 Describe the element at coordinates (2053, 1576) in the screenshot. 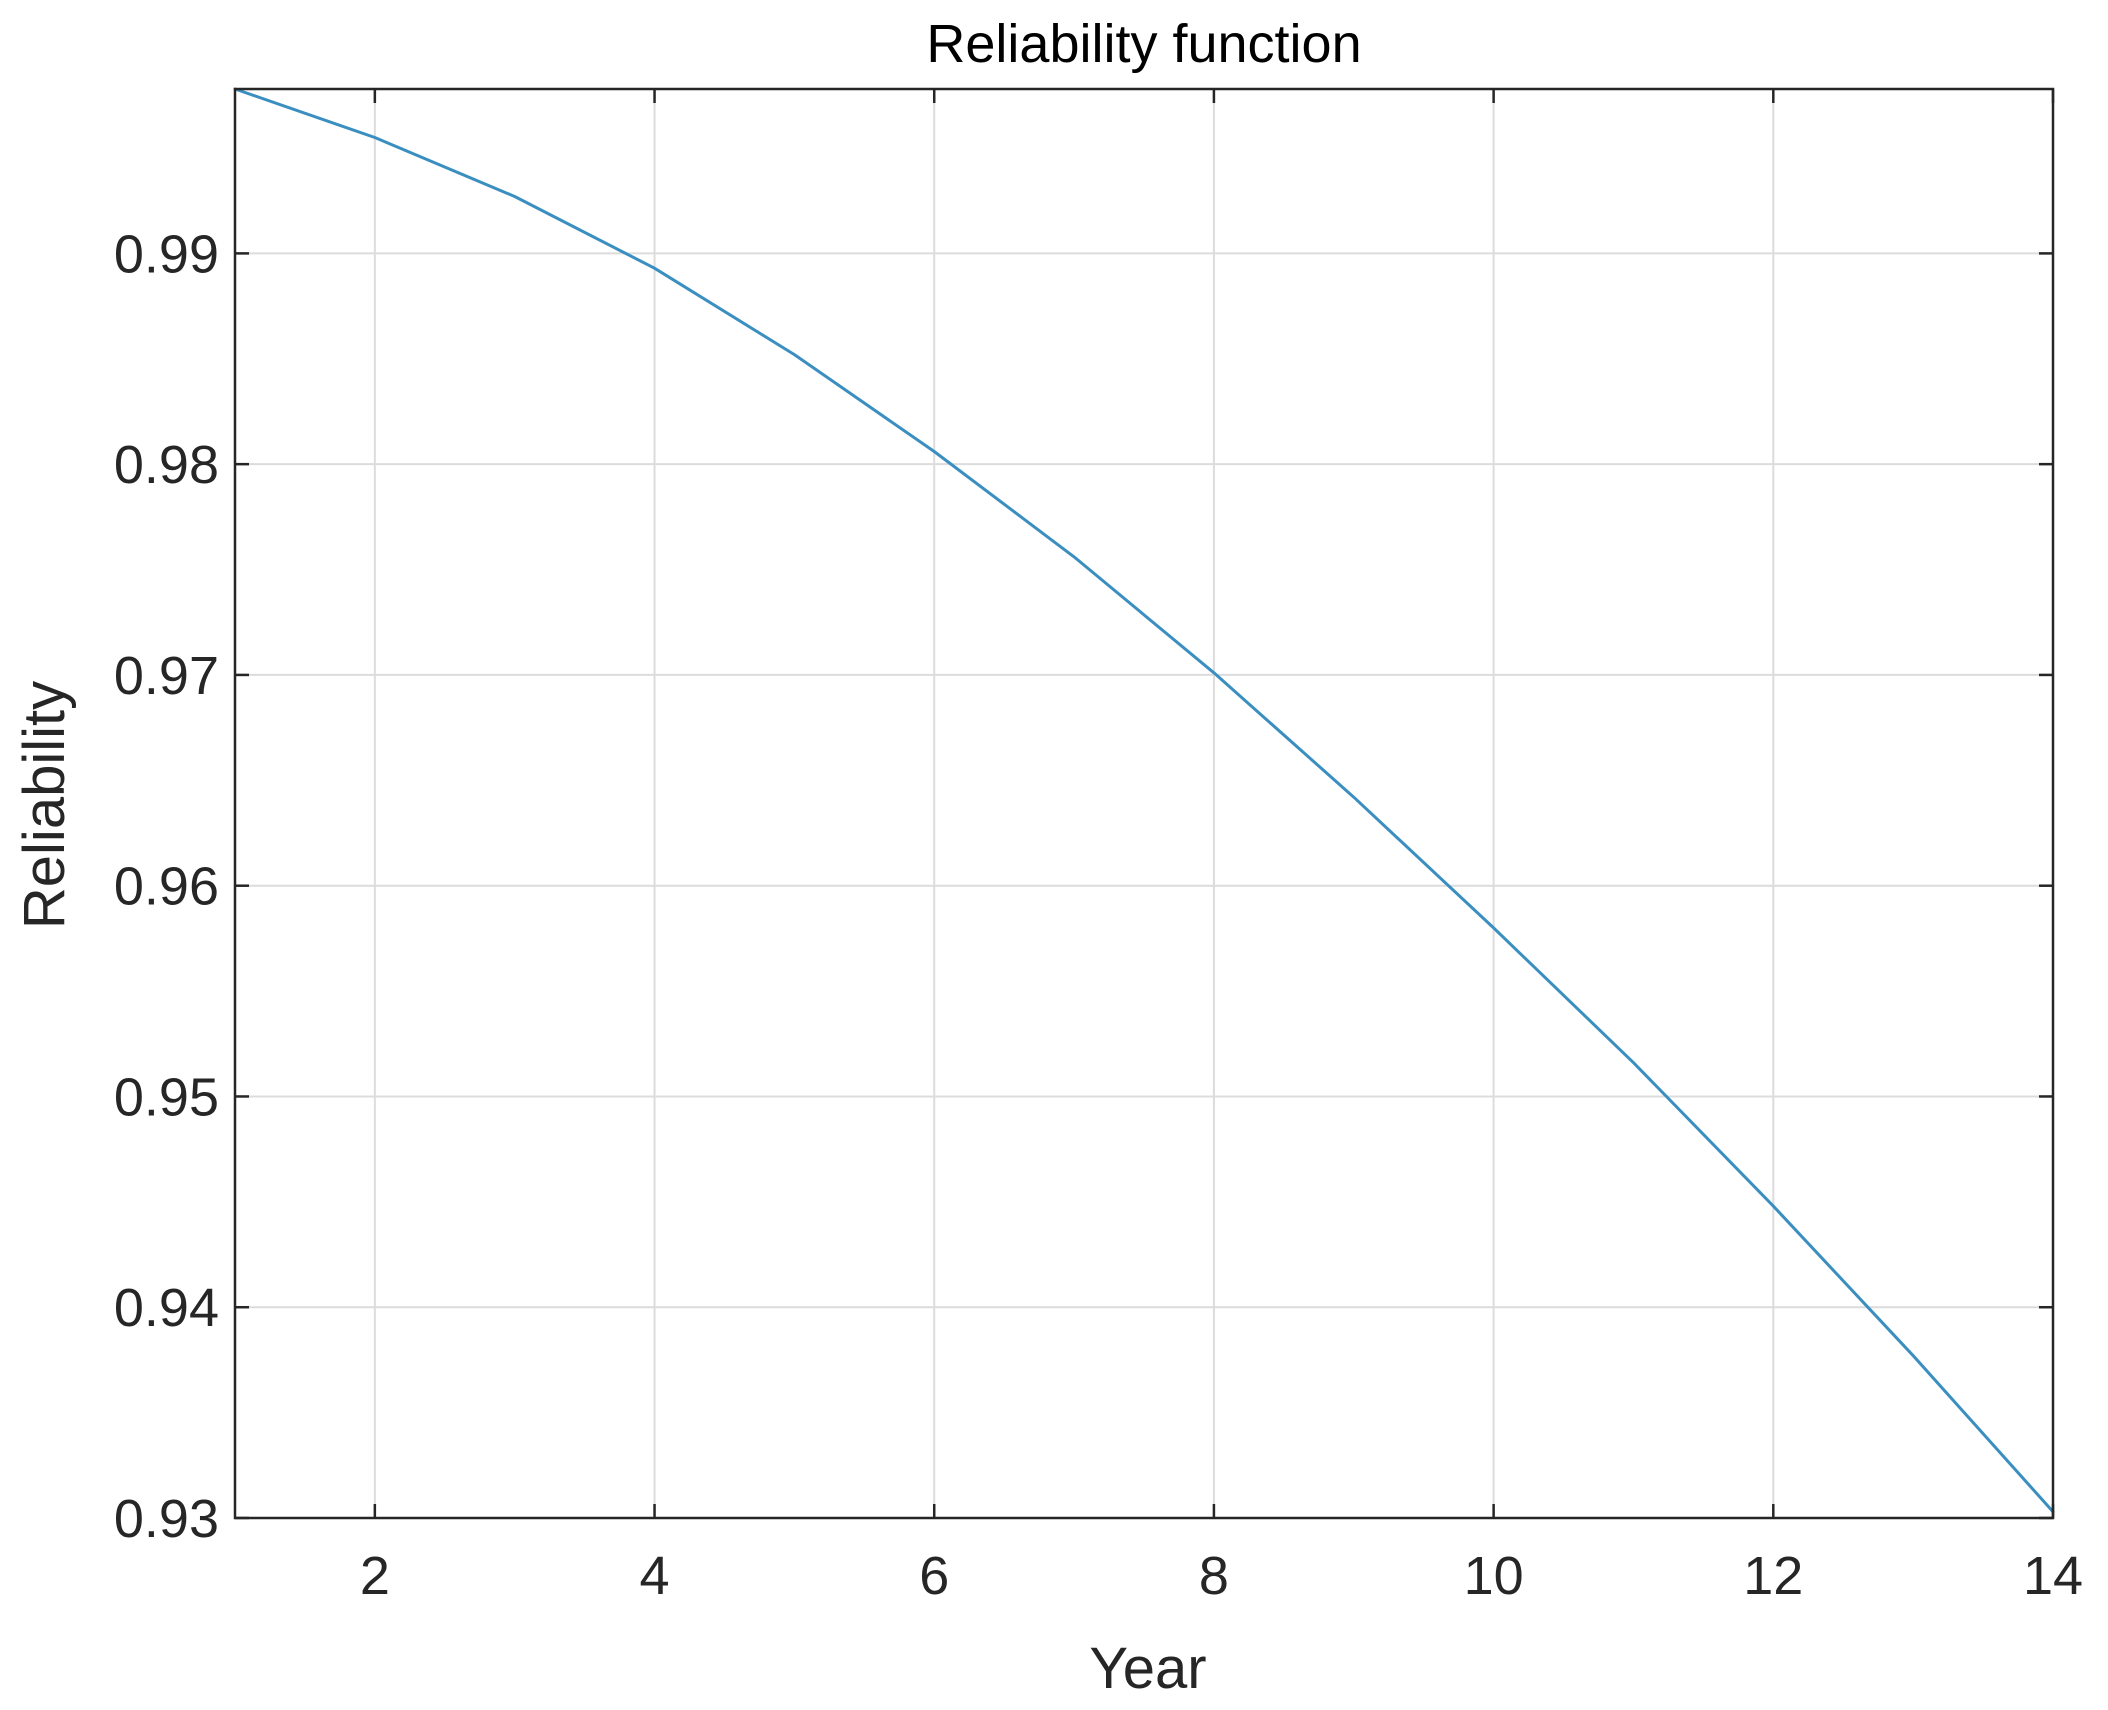

I see `x-tick-label: 14` at that location.